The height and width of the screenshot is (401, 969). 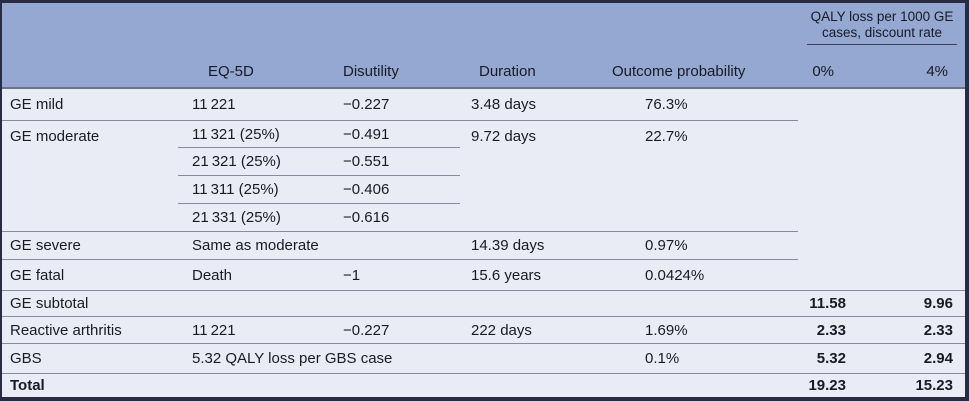 I want to click on duration-value: 222 days, so click(x=530, y=330).